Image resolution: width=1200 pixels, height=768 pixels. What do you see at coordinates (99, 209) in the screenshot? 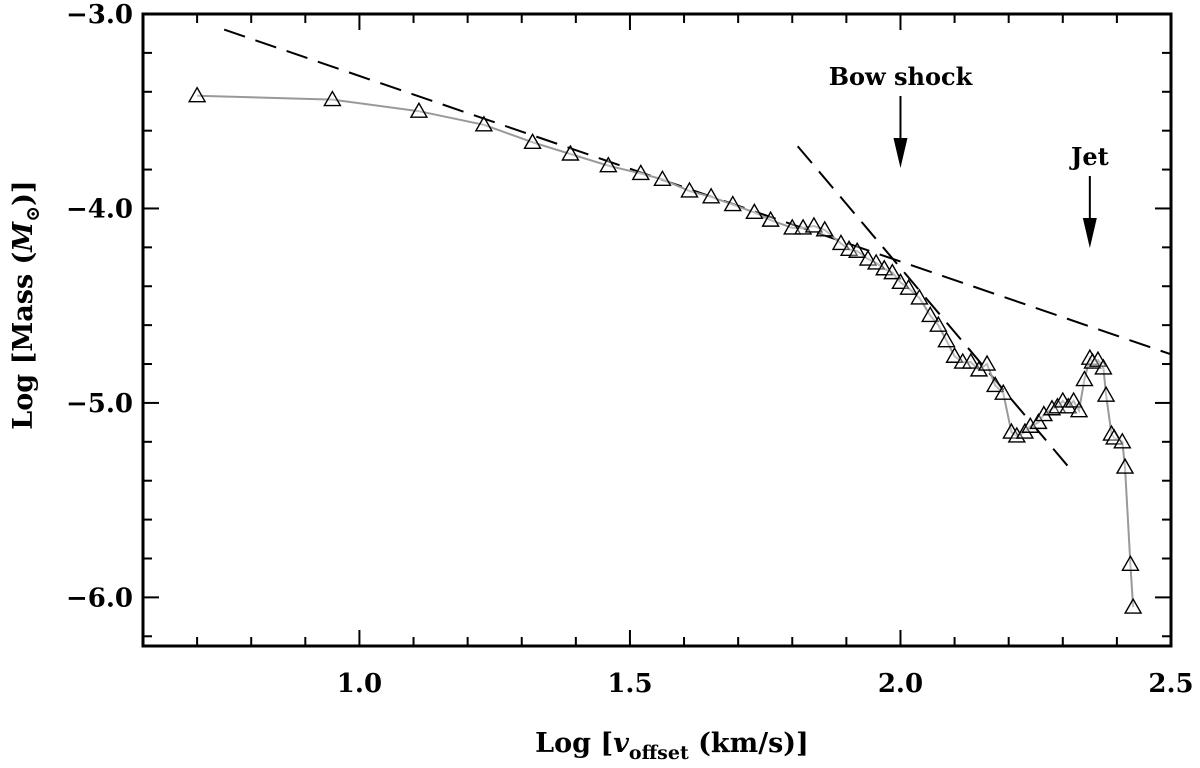
I see `y-tick-label: −4.0` at bounding box center [99, 209].